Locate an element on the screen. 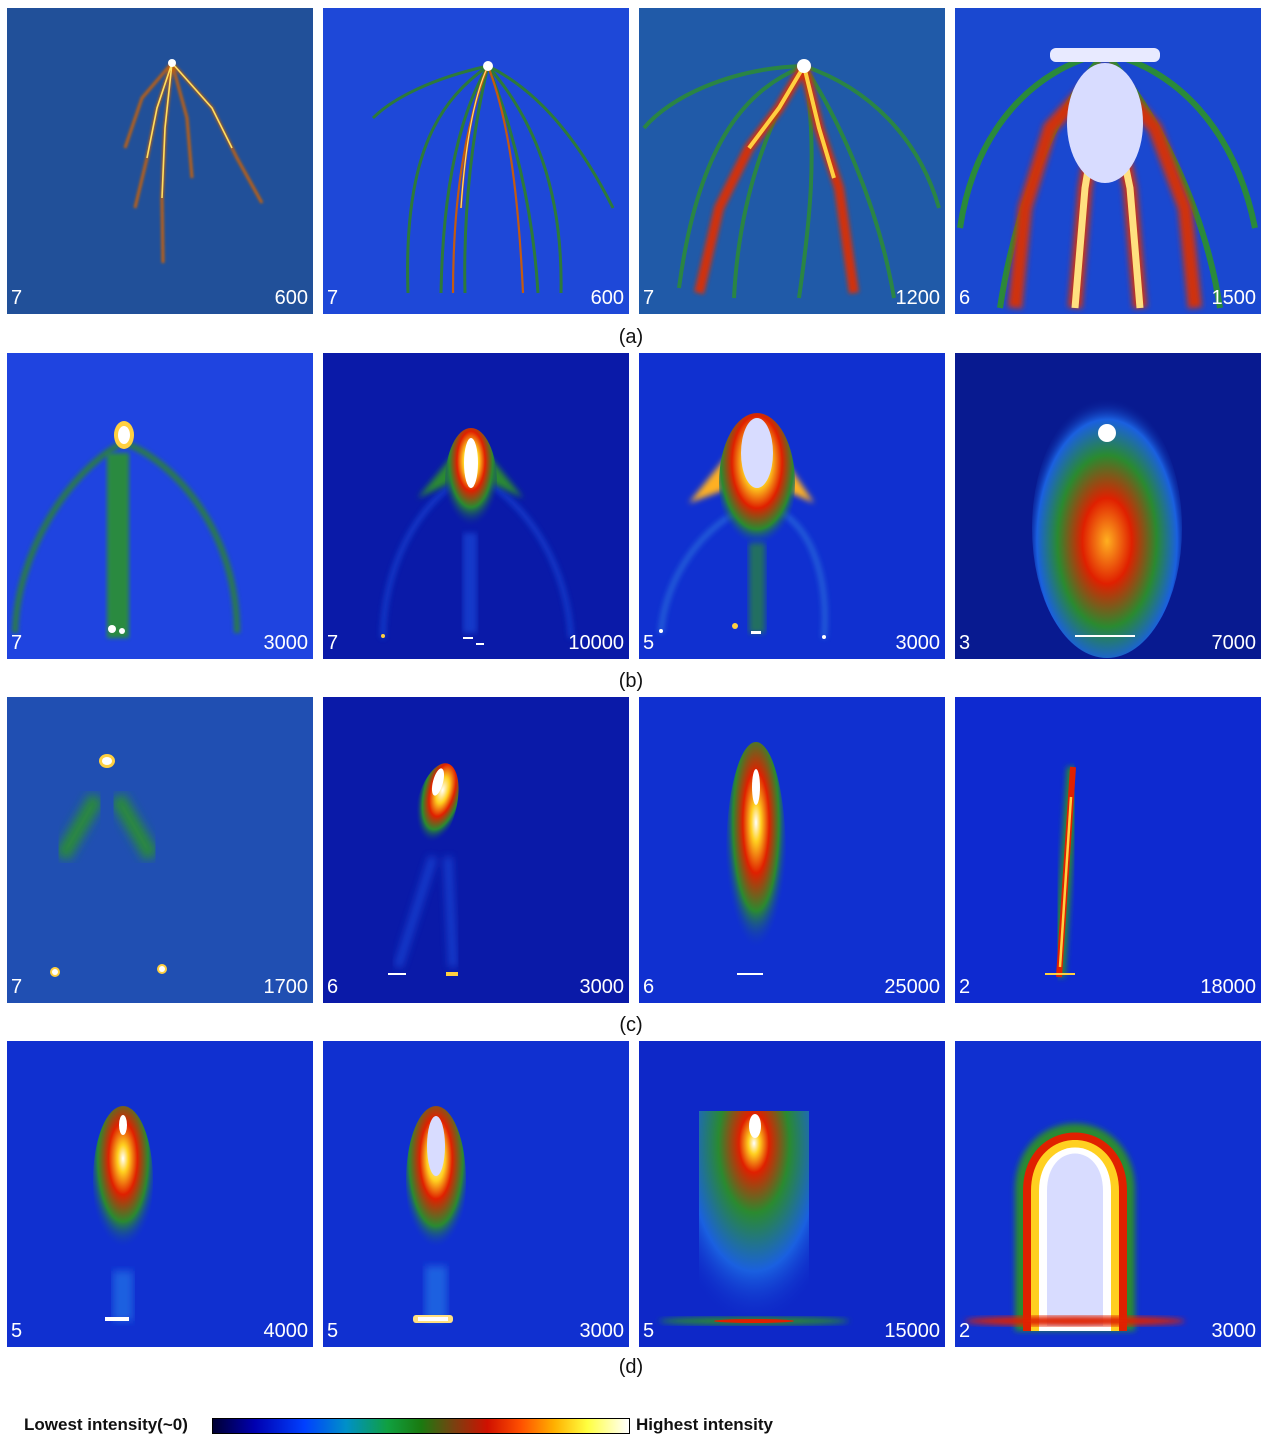  panel-a3: 7 1200 is located at coordinates (792, 161).